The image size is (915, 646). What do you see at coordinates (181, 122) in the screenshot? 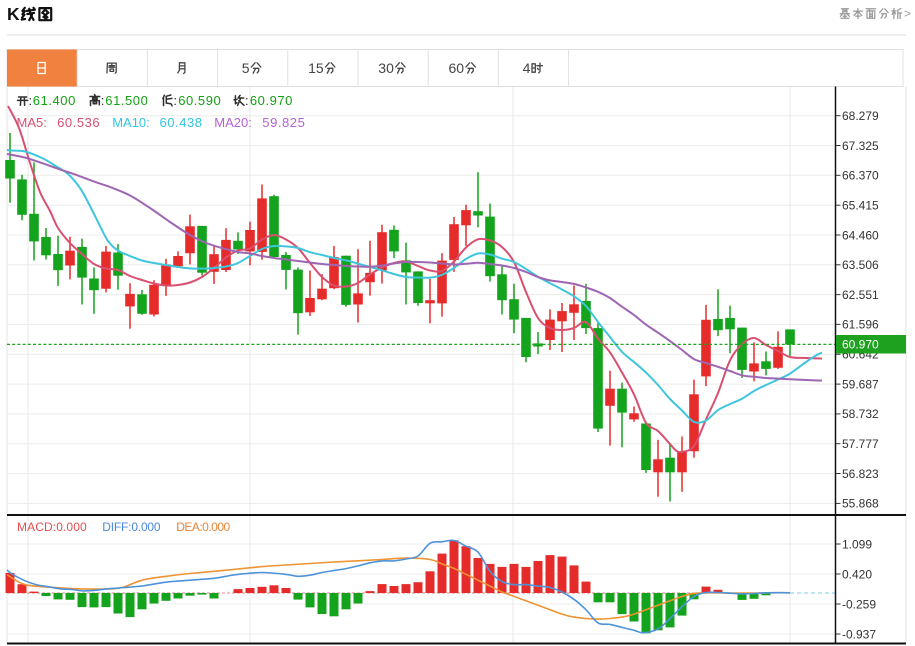
I see `svg-text: 60.438` at bounding box center [181, 122].